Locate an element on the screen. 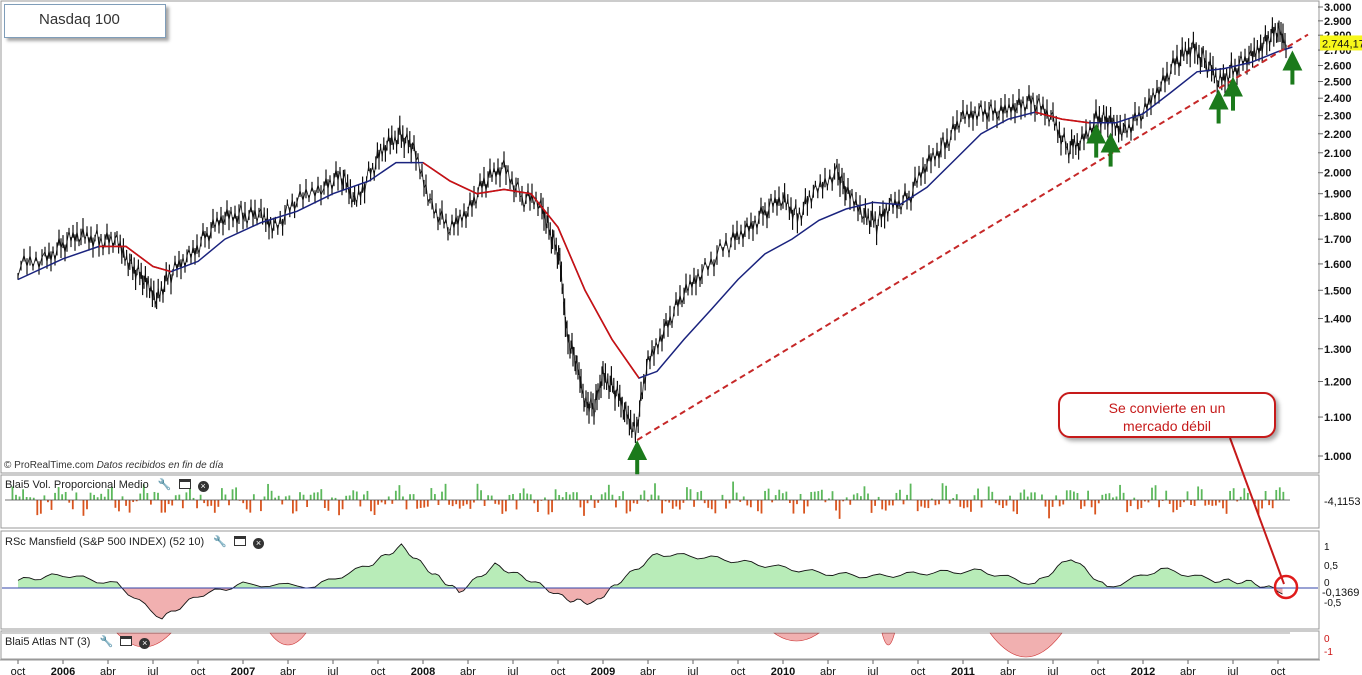 Image resolution: width=1362 pixels, height=675 pixels. mansfield-tick: 0 is located at coordinates (1327, 583).